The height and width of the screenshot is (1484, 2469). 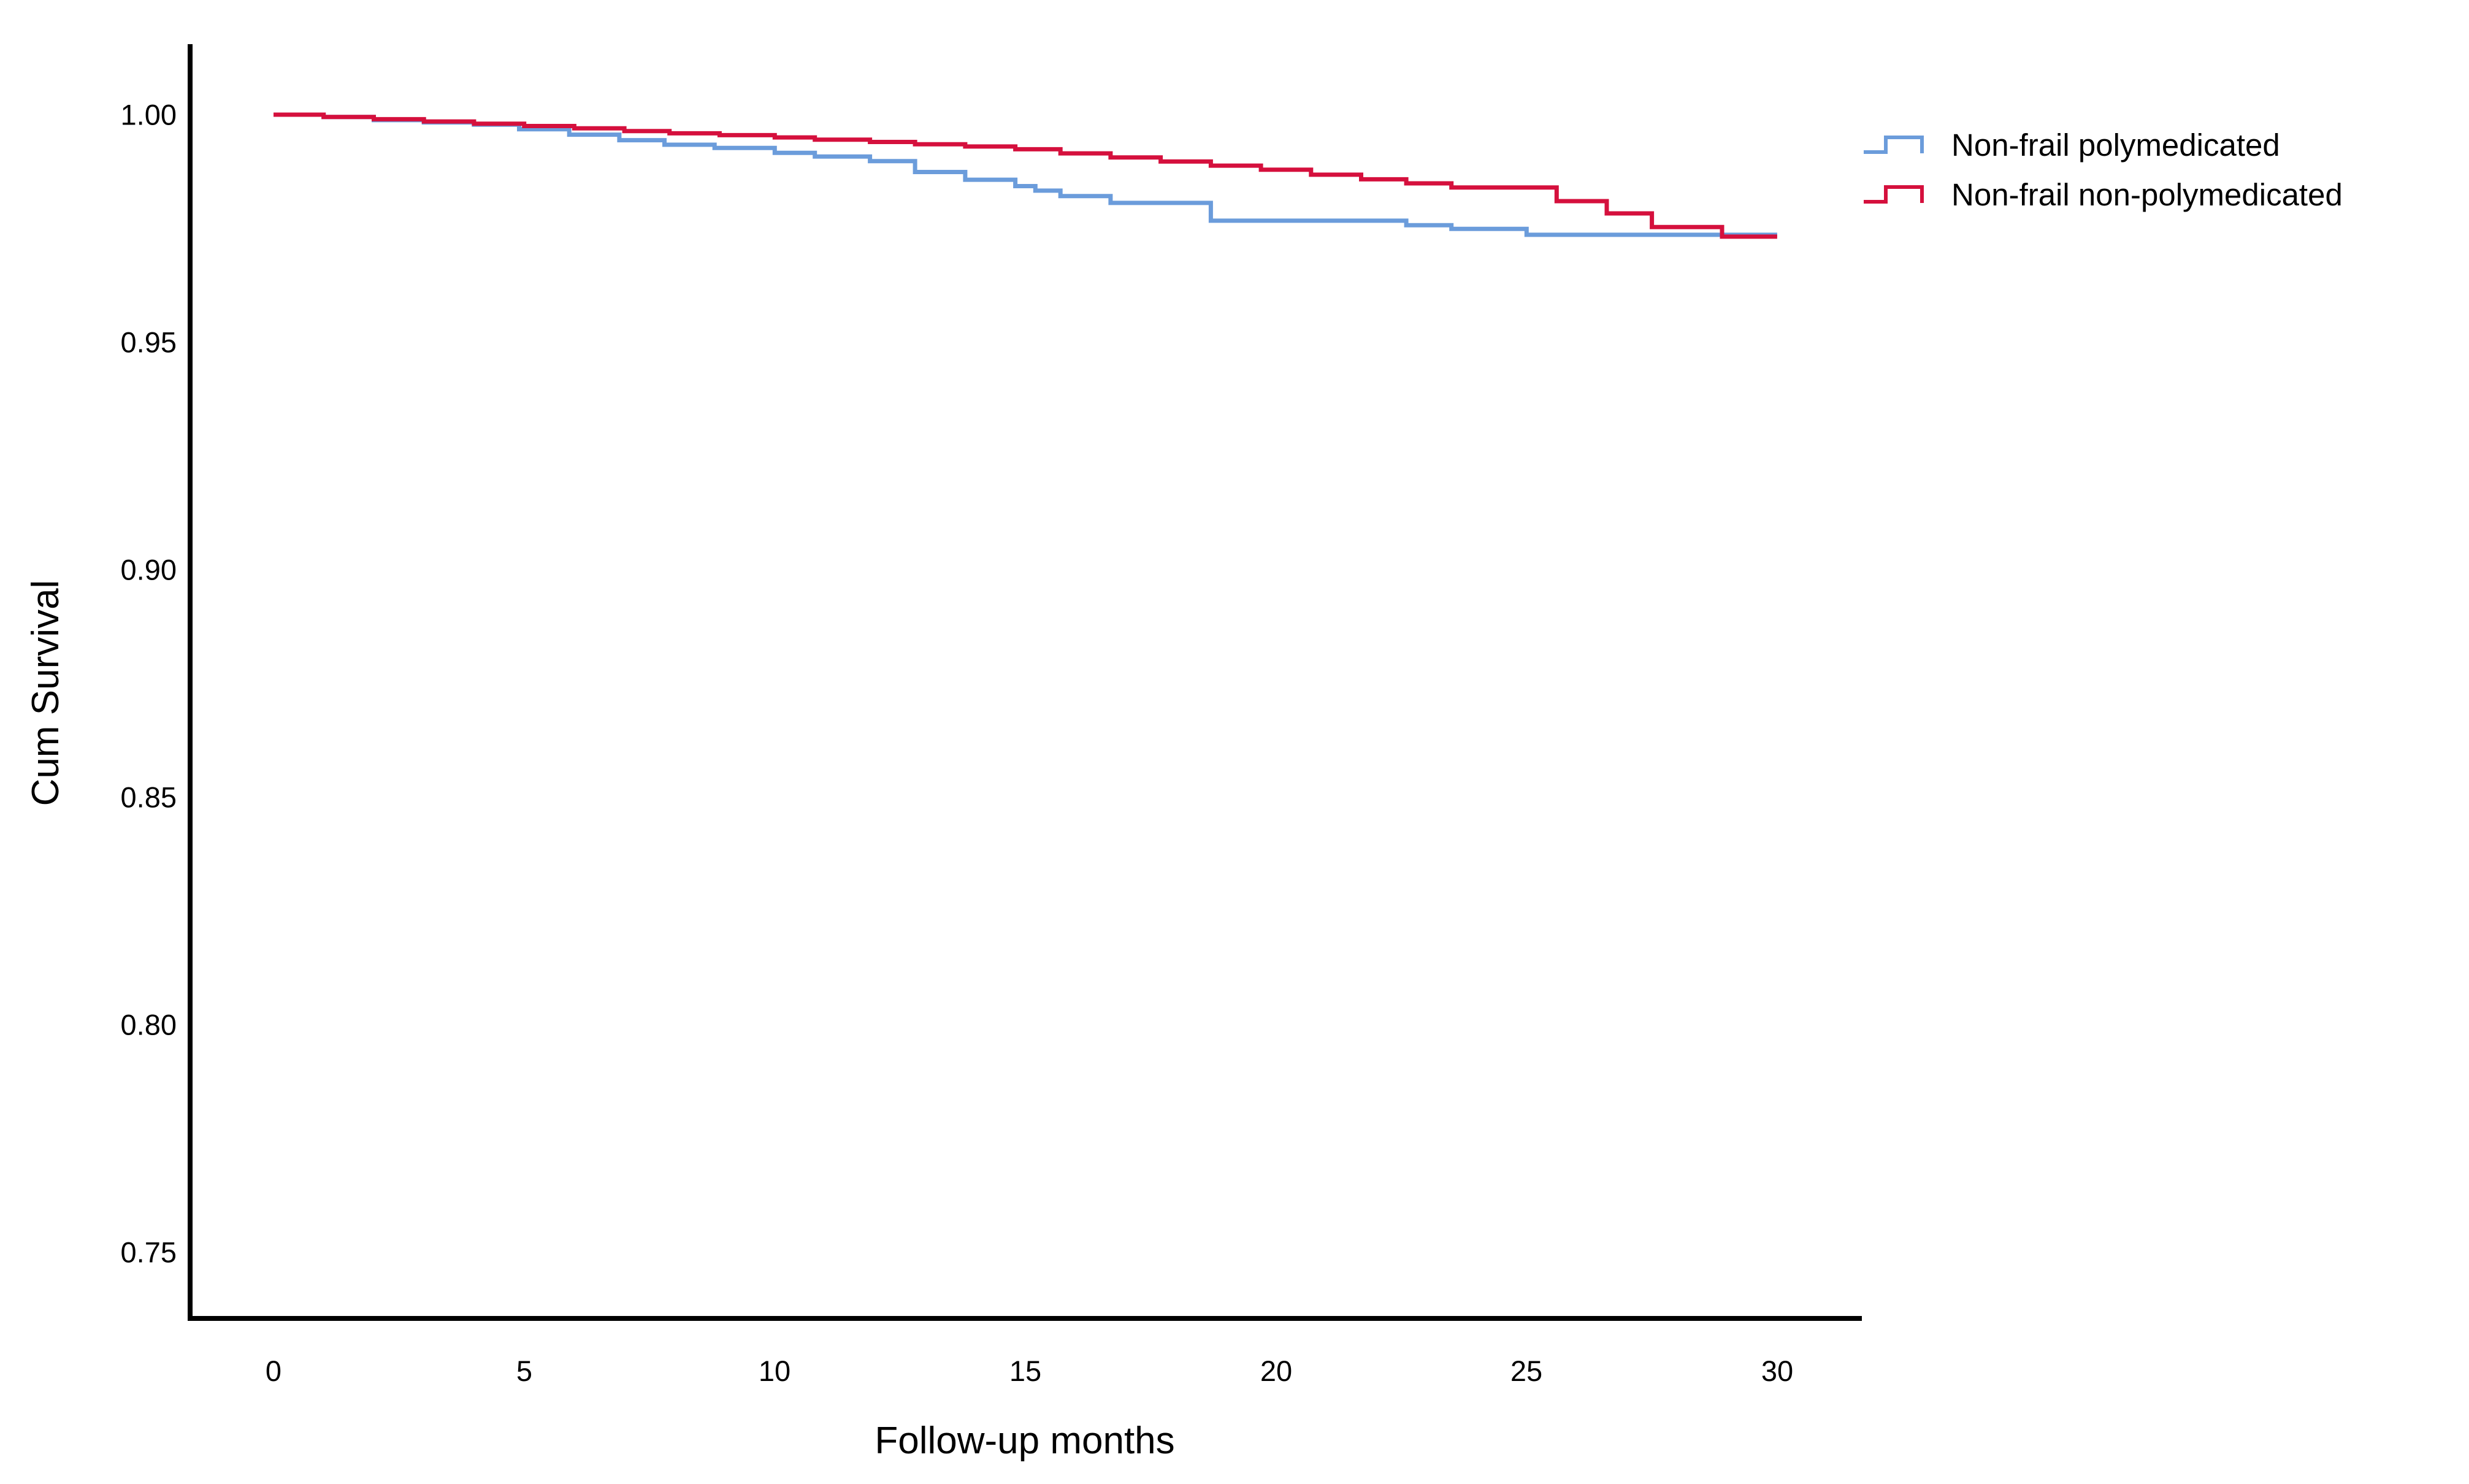 I want to click on x-tick-label: 10, so click(x=775, y=1371).